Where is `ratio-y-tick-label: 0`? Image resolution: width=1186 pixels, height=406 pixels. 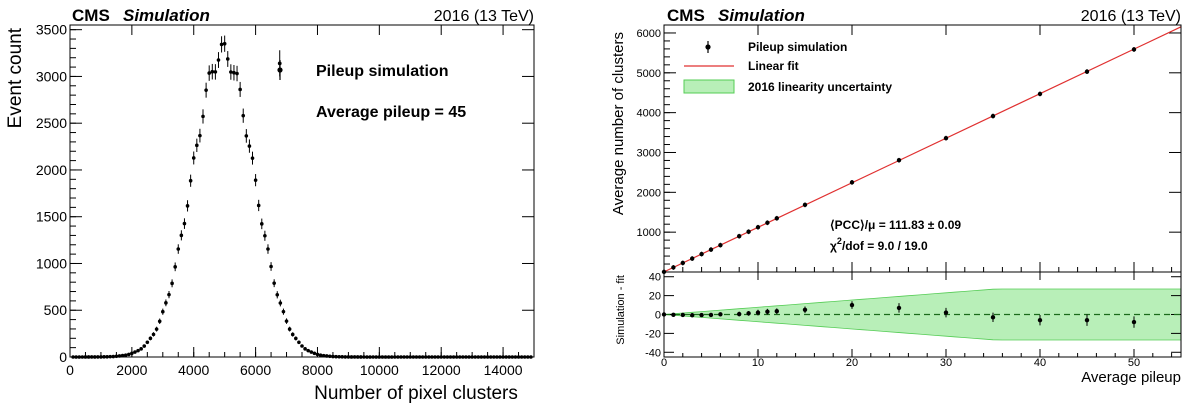
ratio-y-tick-label: 0 is located at coordinates (658, 316).